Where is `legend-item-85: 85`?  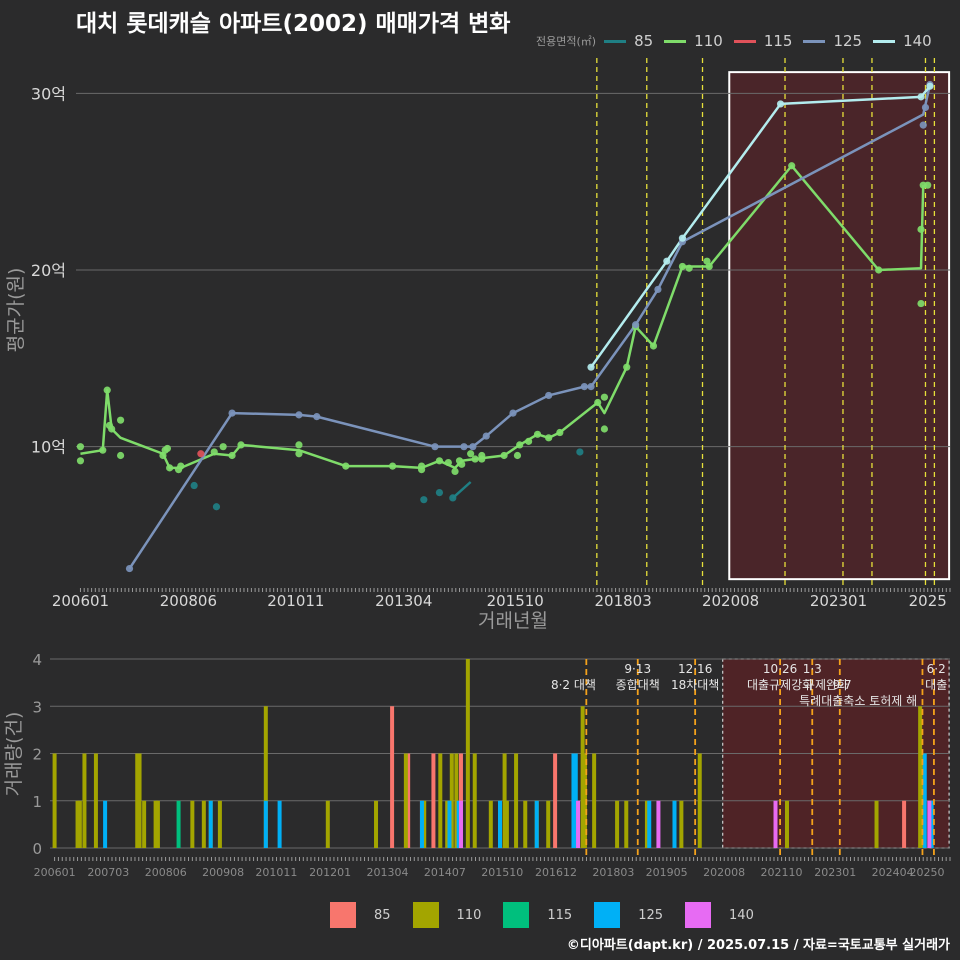
legend-item-85: 85 is located at coordinates (628, 41).